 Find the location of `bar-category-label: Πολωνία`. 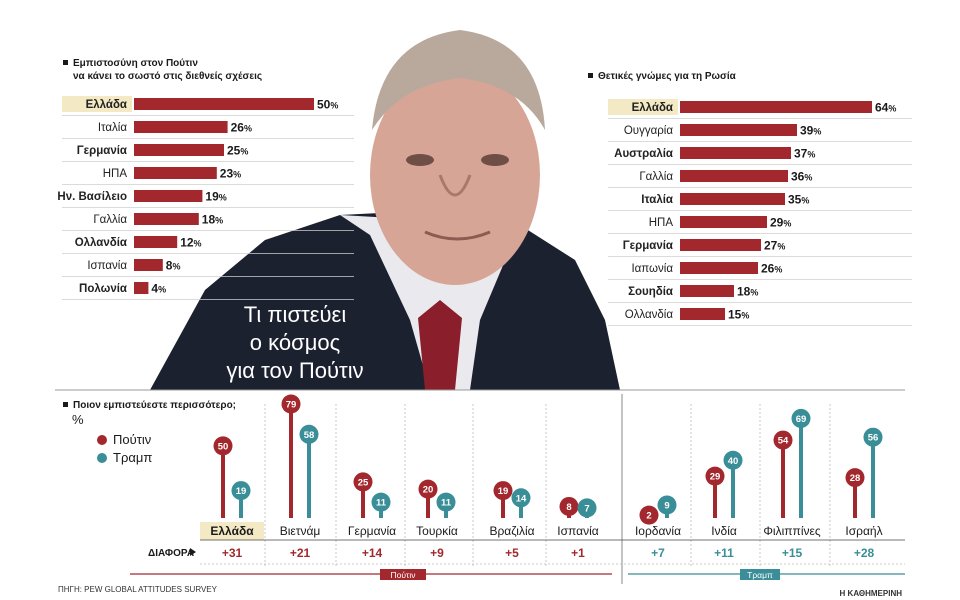

bar-category-label: Πολωνία is located at coordinates (103, 289).